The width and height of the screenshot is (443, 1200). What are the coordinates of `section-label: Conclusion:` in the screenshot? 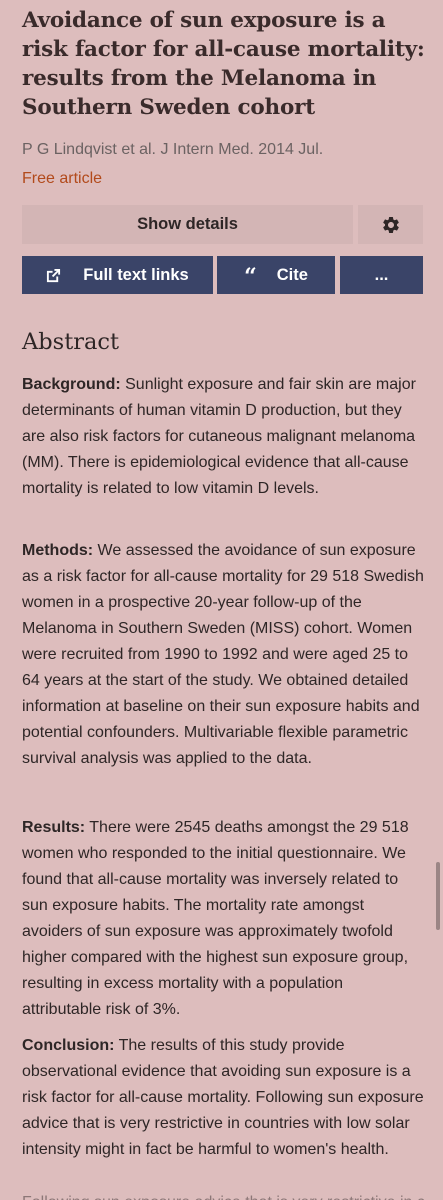 It's located at (68, 1045).